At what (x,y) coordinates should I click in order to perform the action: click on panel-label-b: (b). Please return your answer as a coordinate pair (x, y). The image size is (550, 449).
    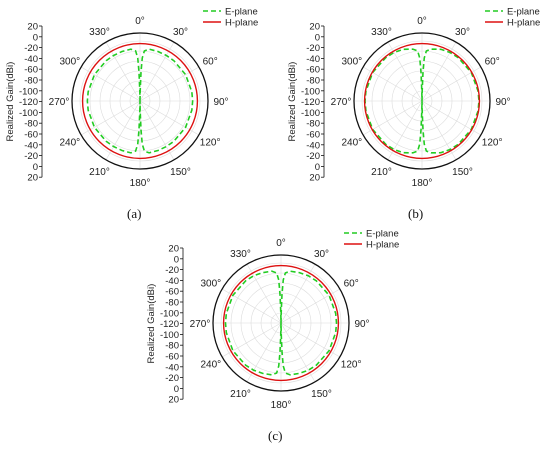
    Looking at the image, I should click on (416, 213).